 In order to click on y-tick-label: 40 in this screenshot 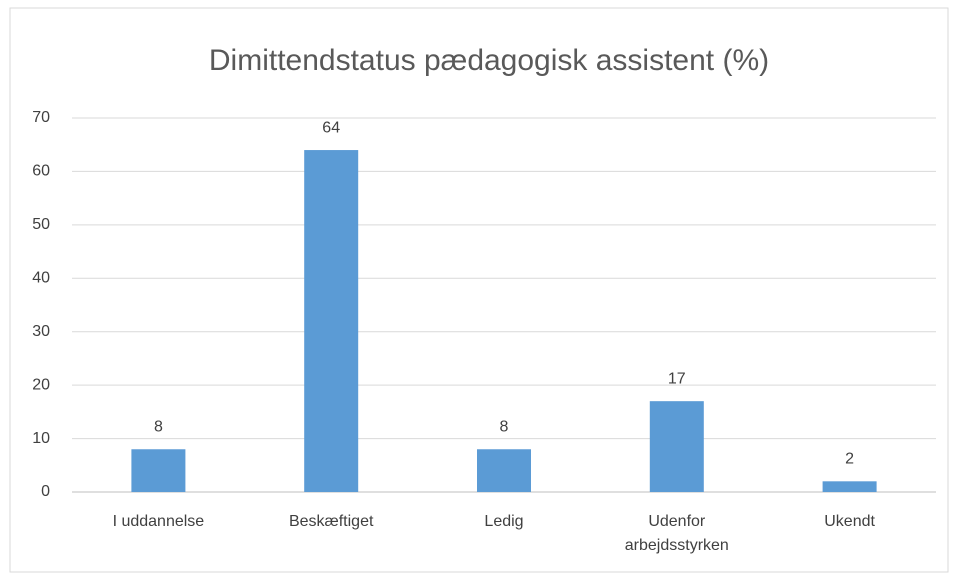, I will do `click(41, 278)`.